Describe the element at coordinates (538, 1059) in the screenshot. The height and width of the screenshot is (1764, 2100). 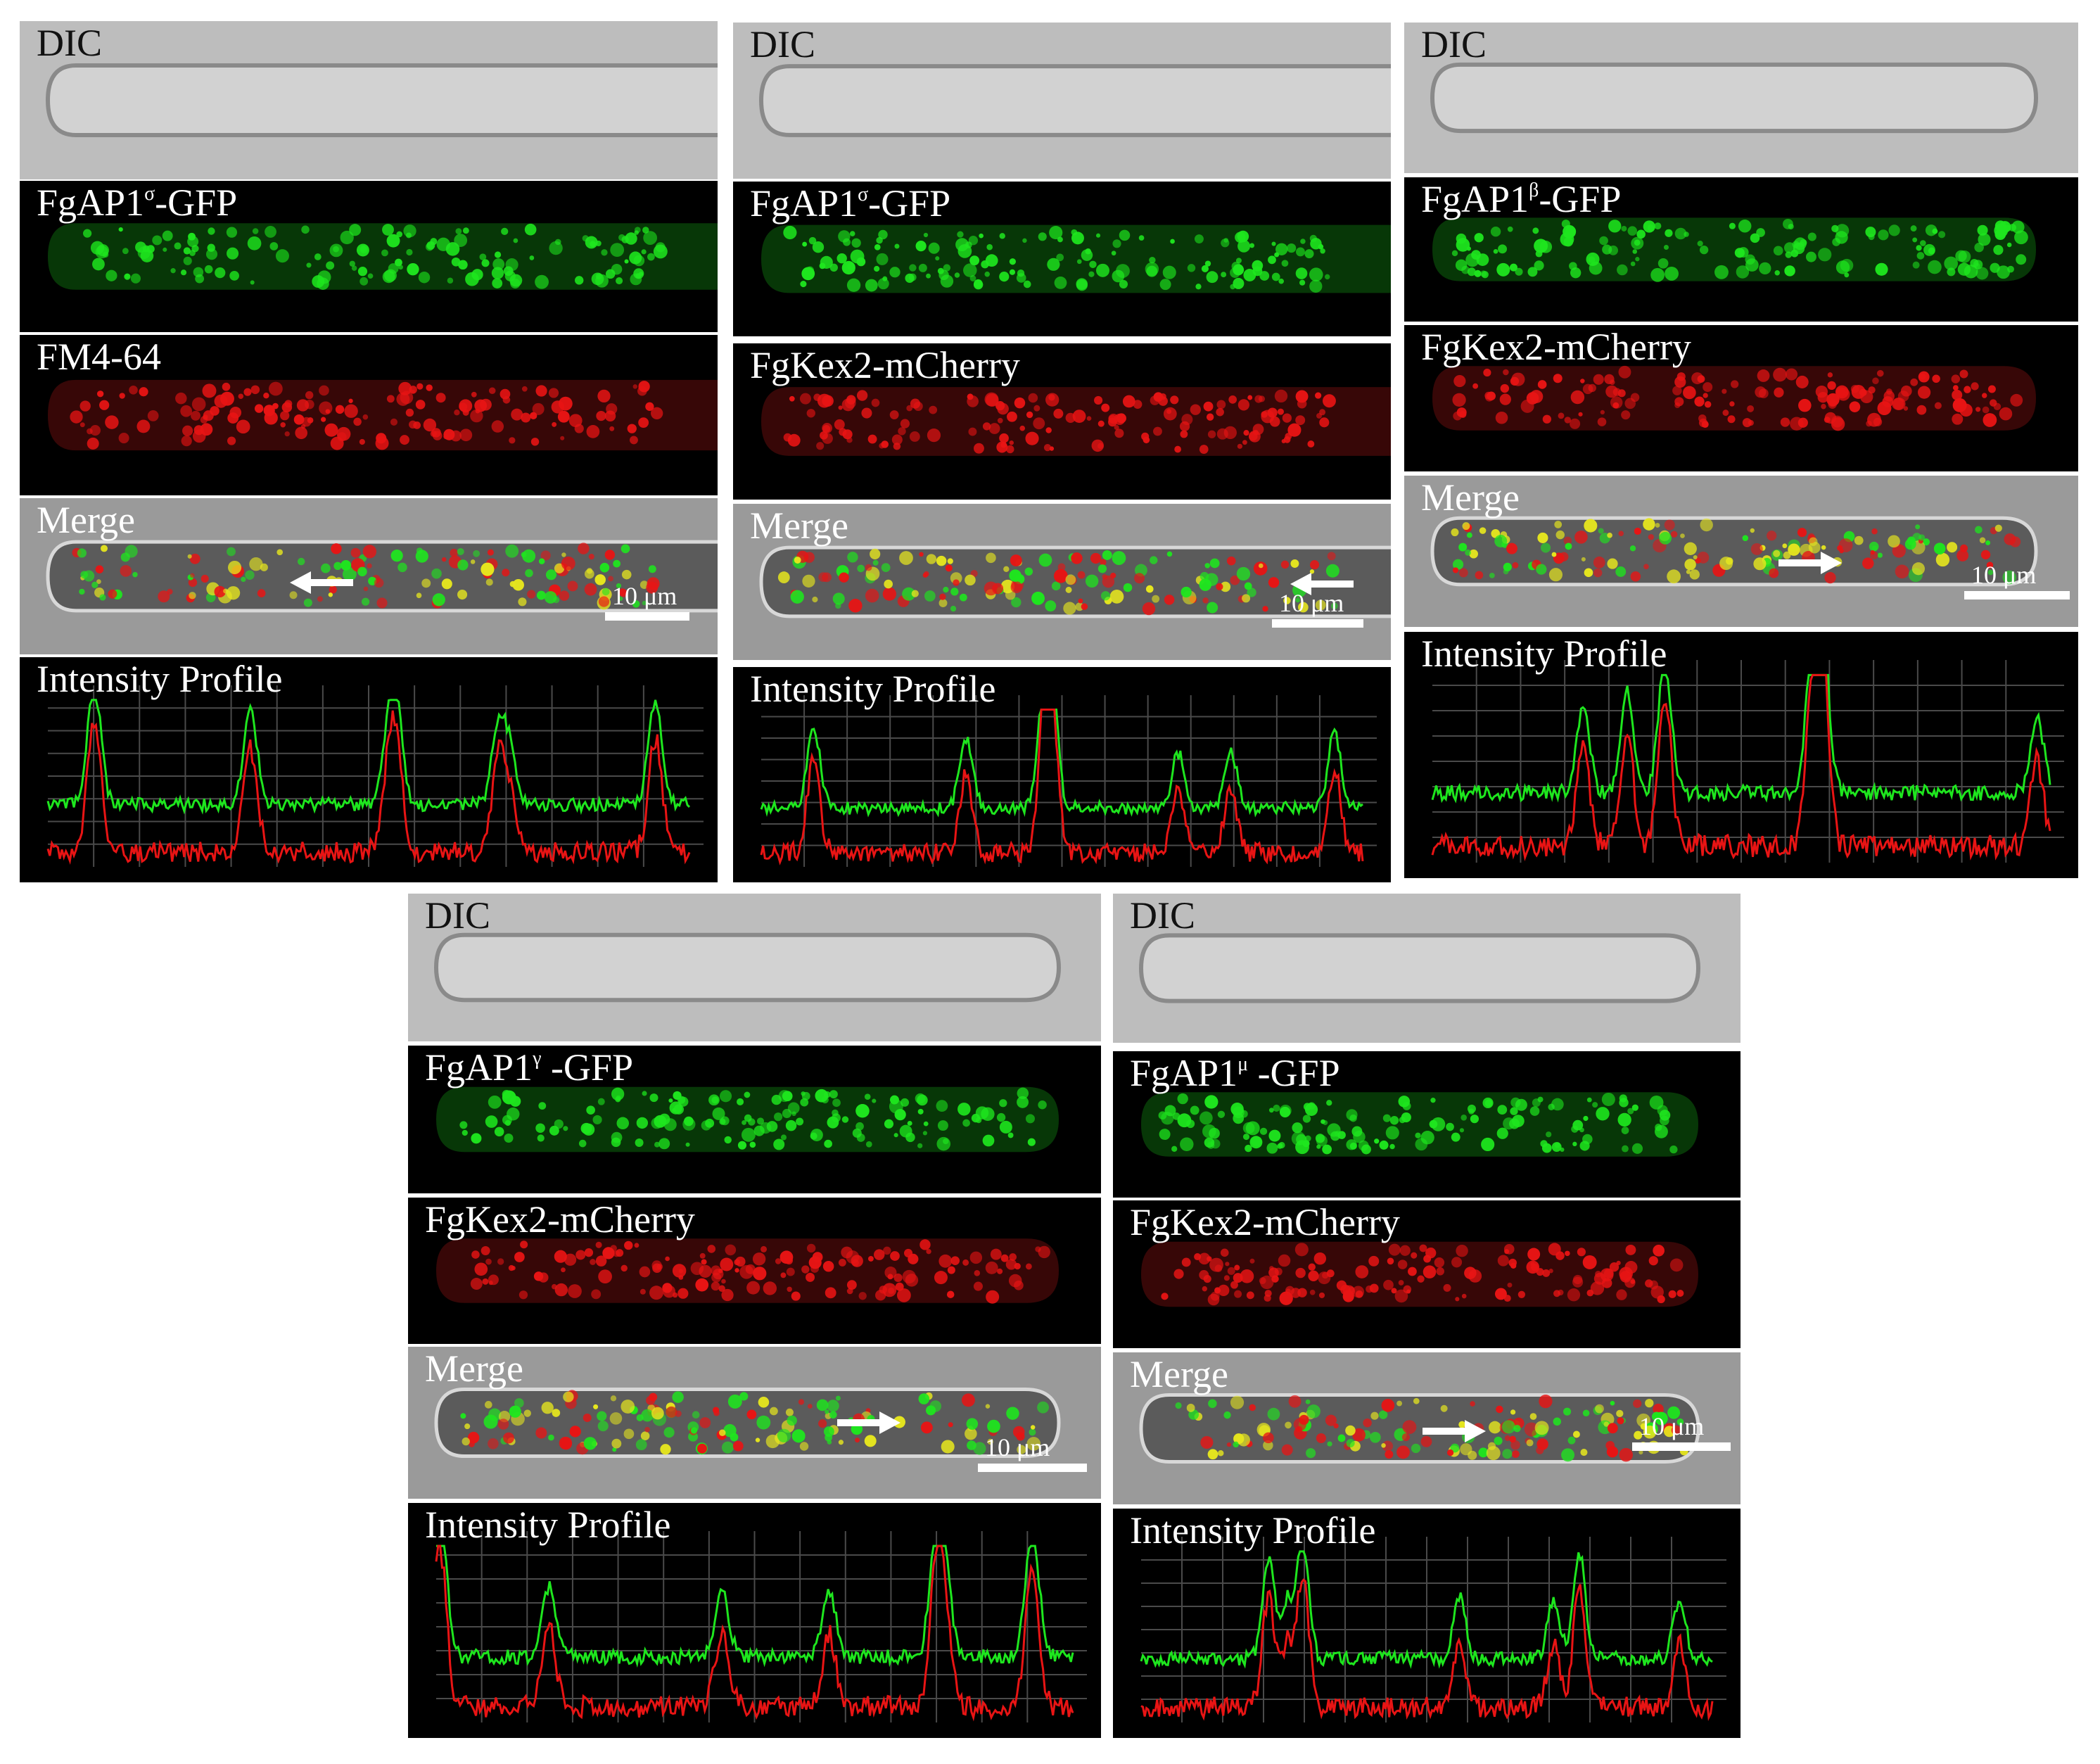
I see `gfp-subunit: γ` at that location.